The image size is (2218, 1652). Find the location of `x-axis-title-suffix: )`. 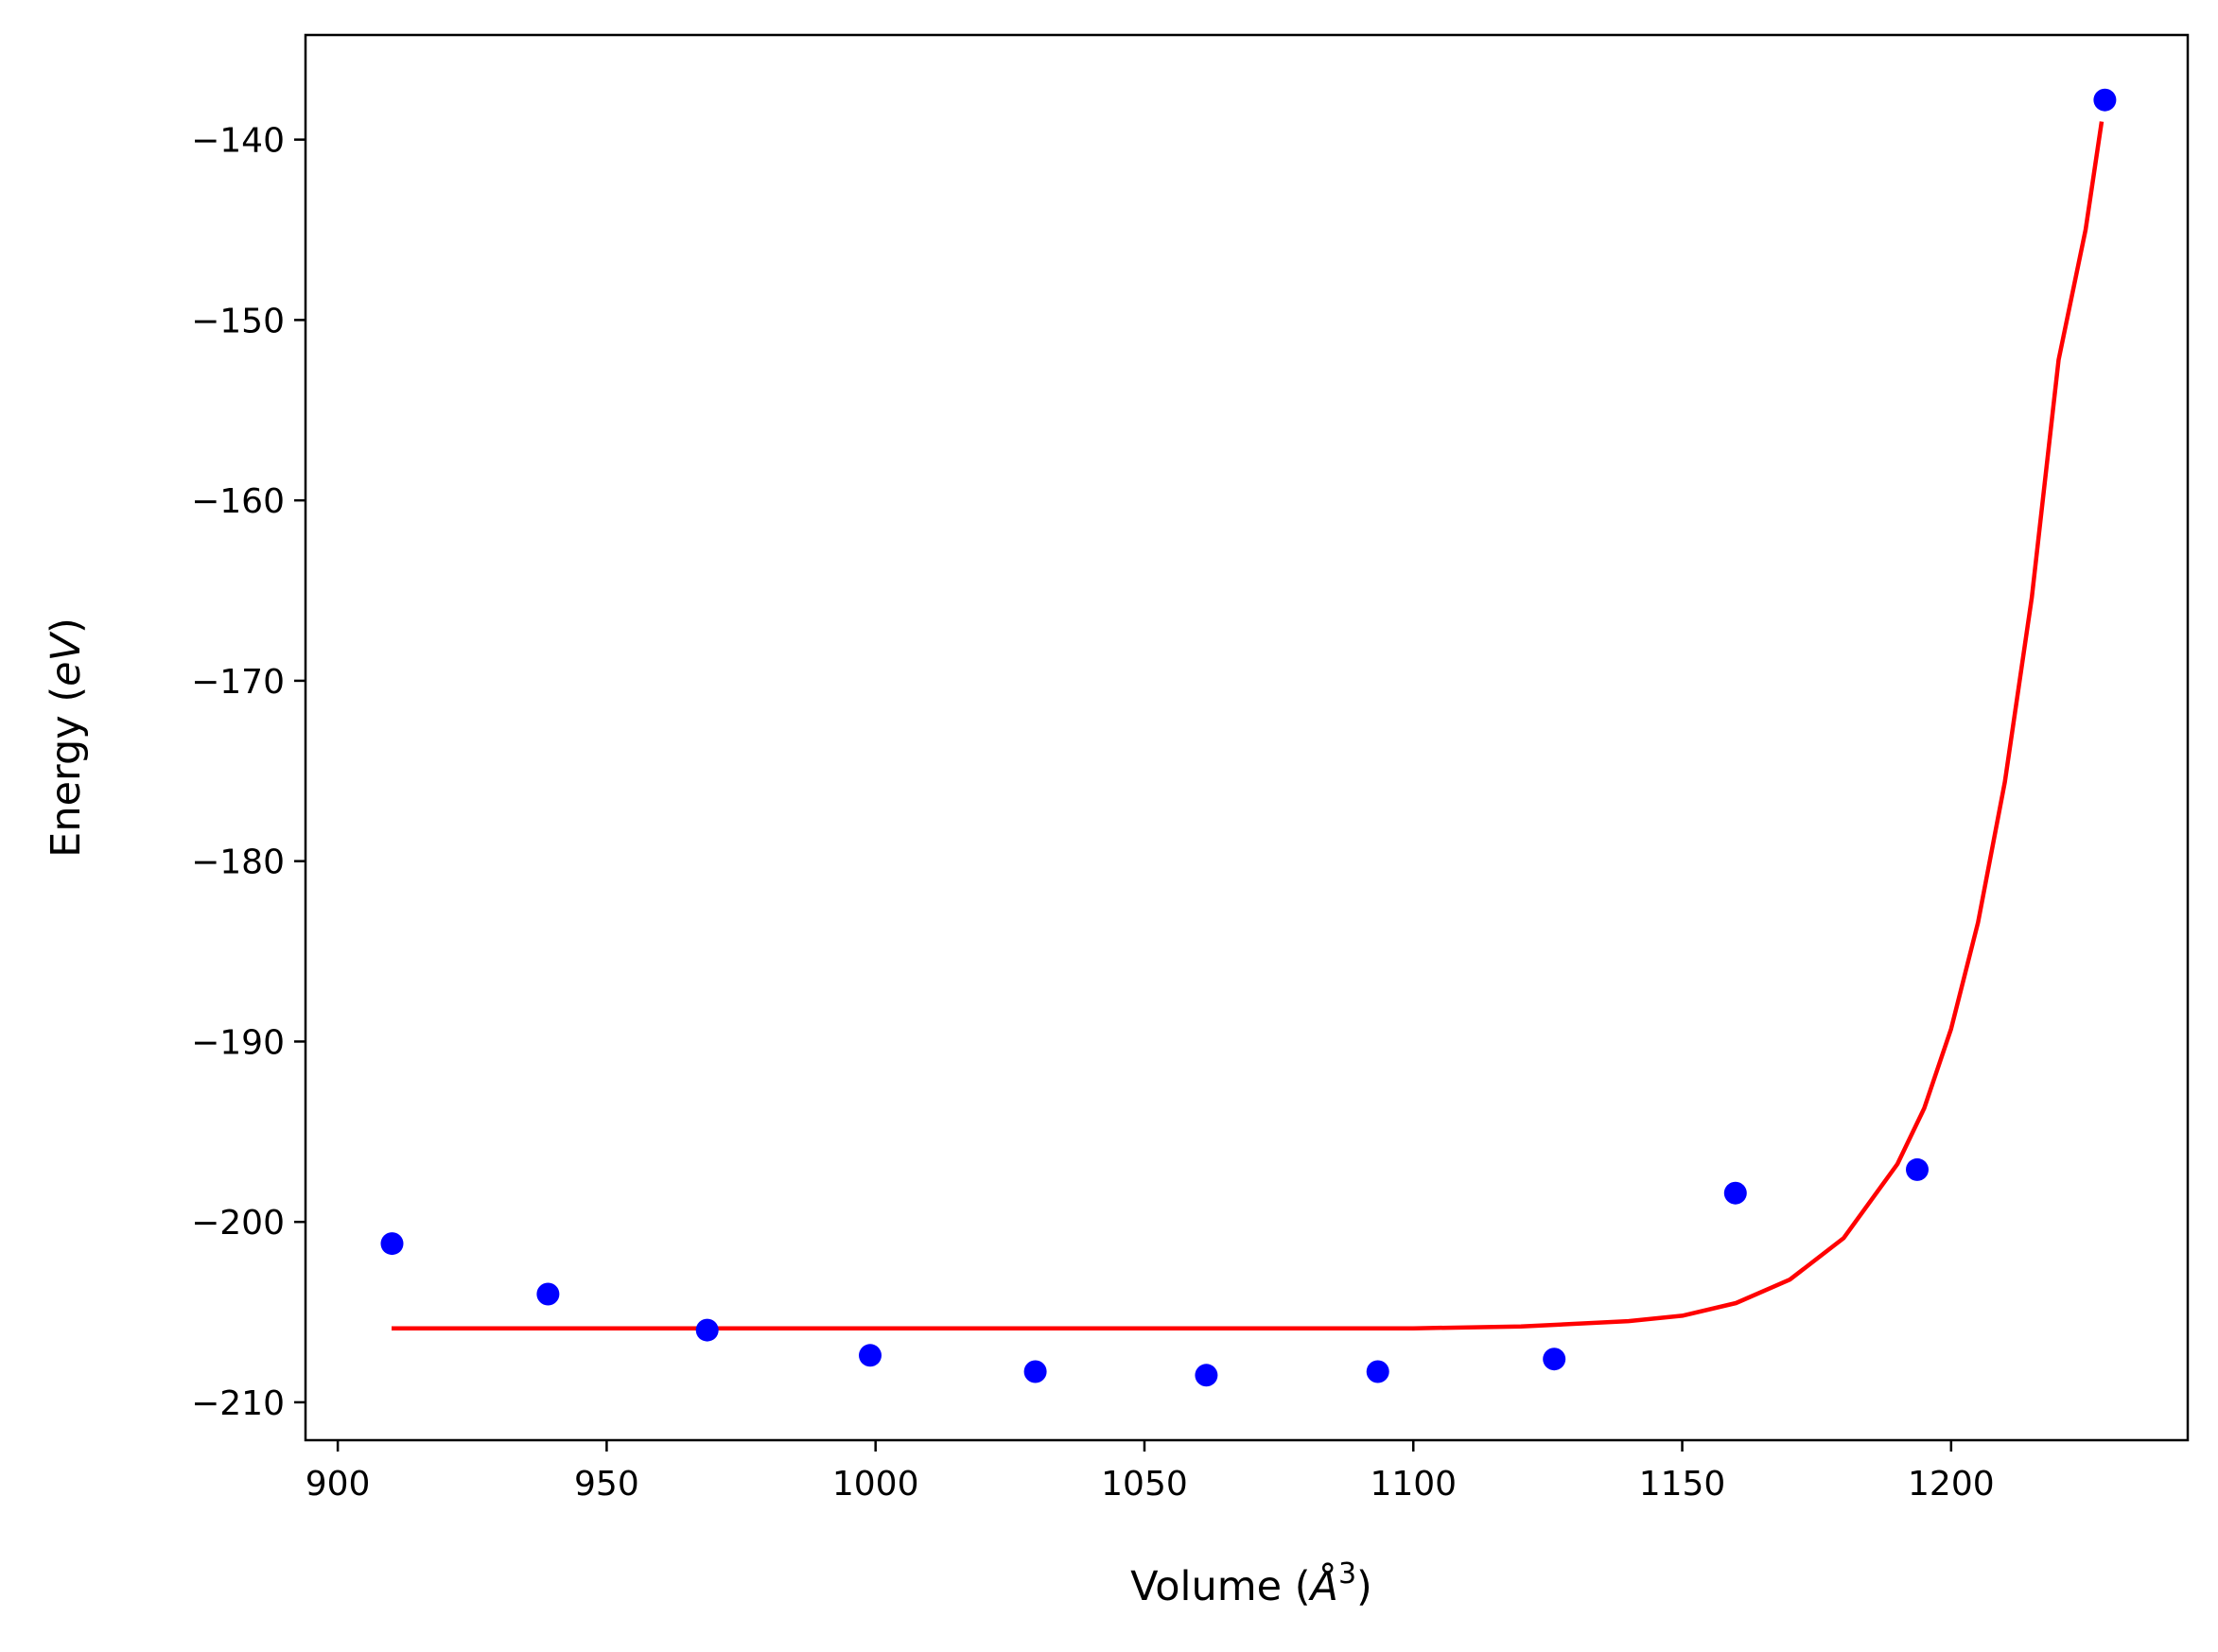

x-axis-title-suffix: ) is located at coordinates (1364, 1587).